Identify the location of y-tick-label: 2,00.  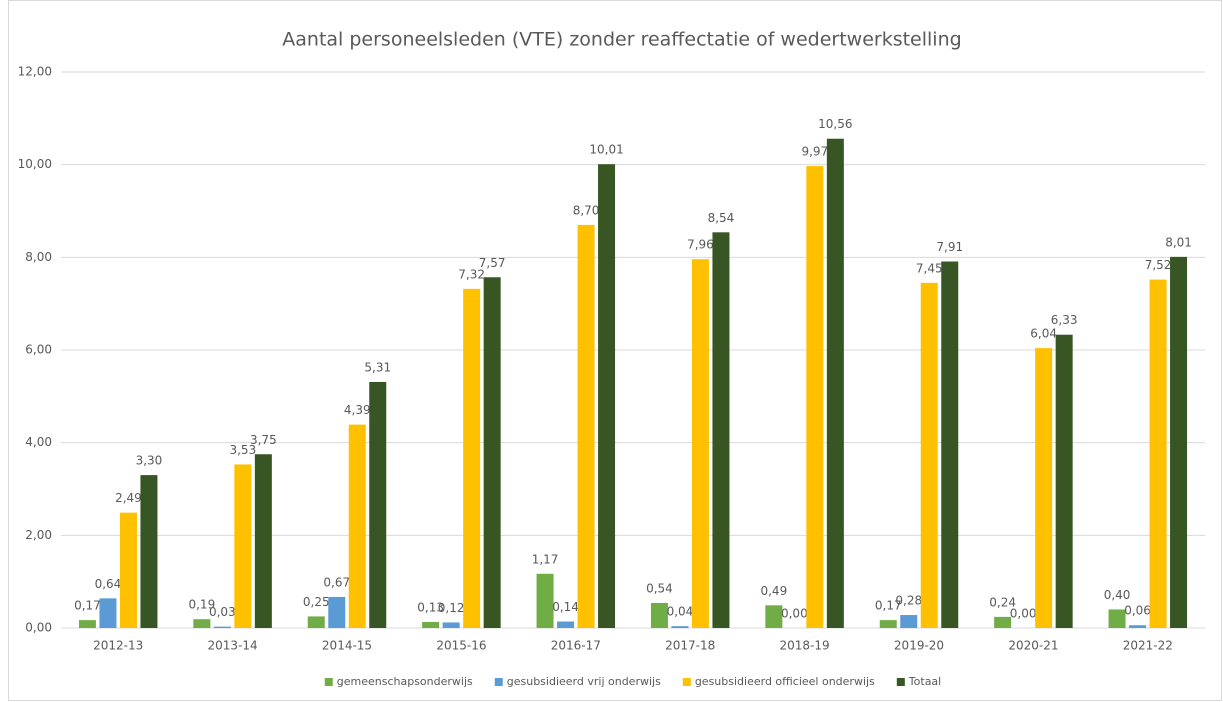
(38, 535).